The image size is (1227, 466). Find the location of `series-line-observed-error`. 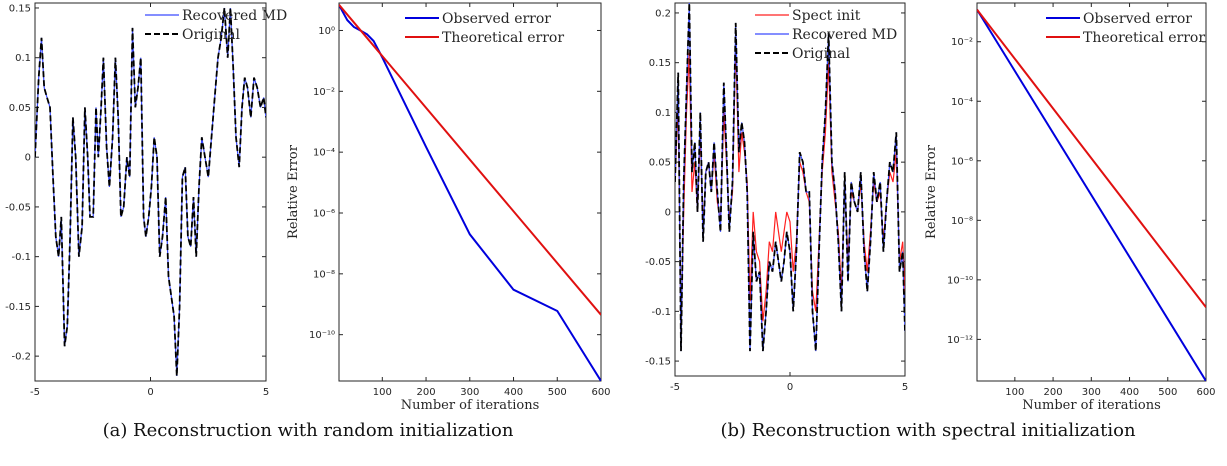

series-line-observed-error is located at coordinates (1091, 195).